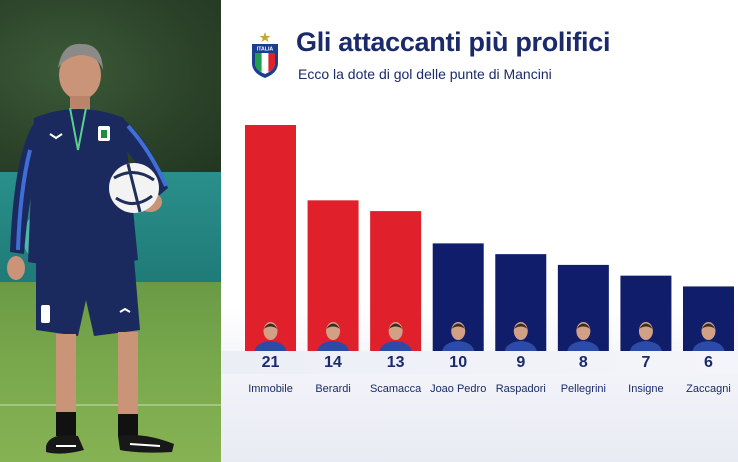  Describe the element at coordinates (708, 336) in the screenshot. I see `player-avatar-zaccagni` at that location.